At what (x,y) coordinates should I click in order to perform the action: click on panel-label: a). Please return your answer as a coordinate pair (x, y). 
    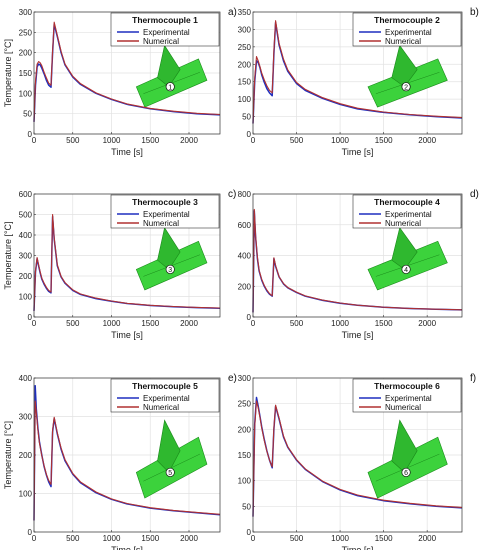
    Looking at the image, I should click on (232, 12).